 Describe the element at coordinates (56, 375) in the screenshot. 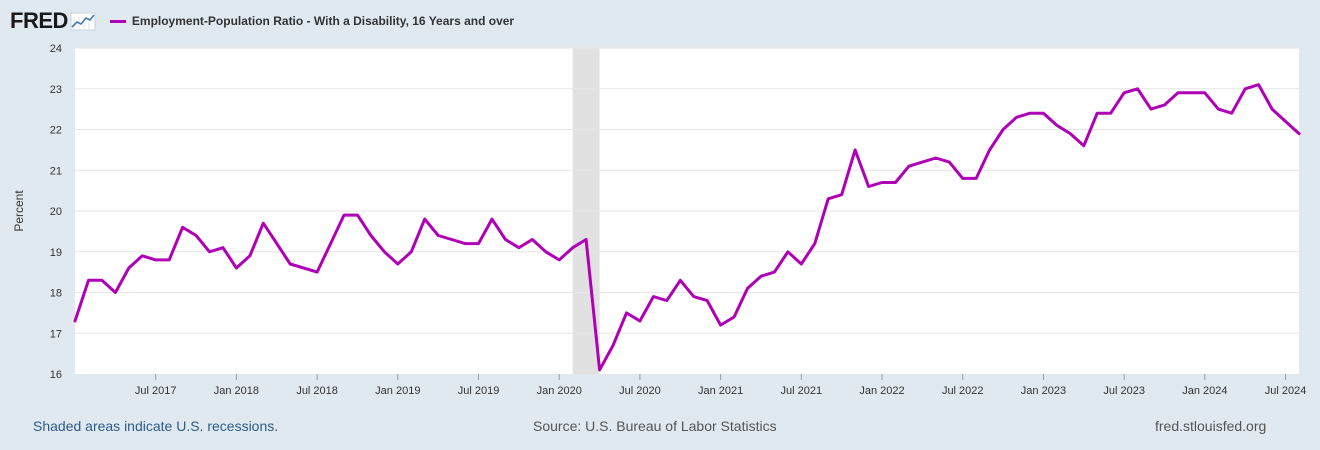

I see `y-tick-label: 16` at that location.